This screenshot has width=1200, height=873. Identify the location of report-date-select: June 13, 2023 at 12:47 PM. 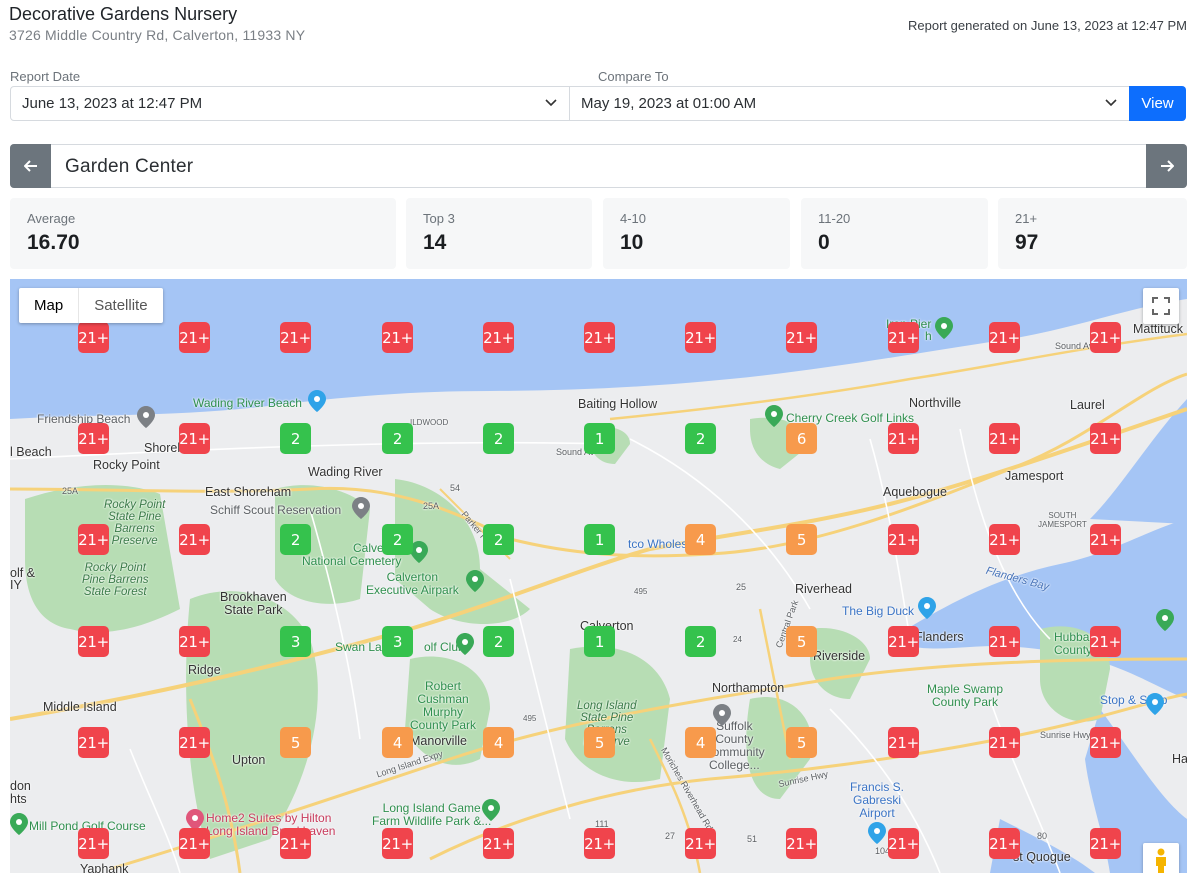
(290, 103).